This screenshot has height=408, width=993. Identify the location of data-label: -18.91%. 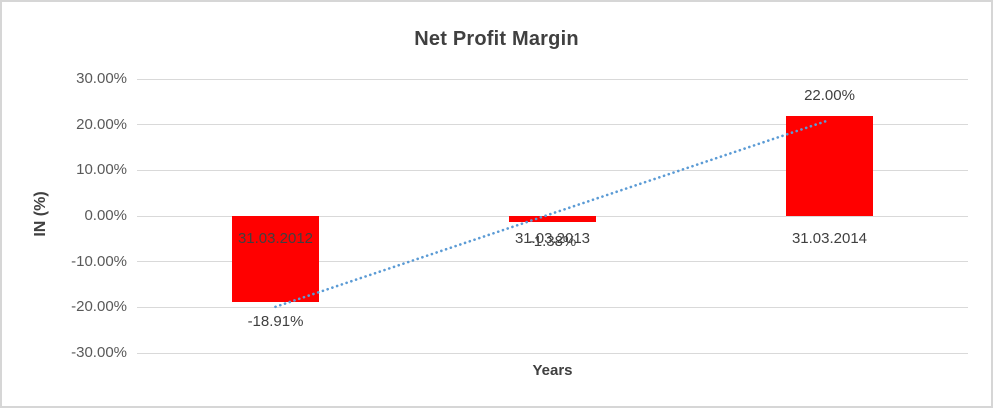
(275, 322).